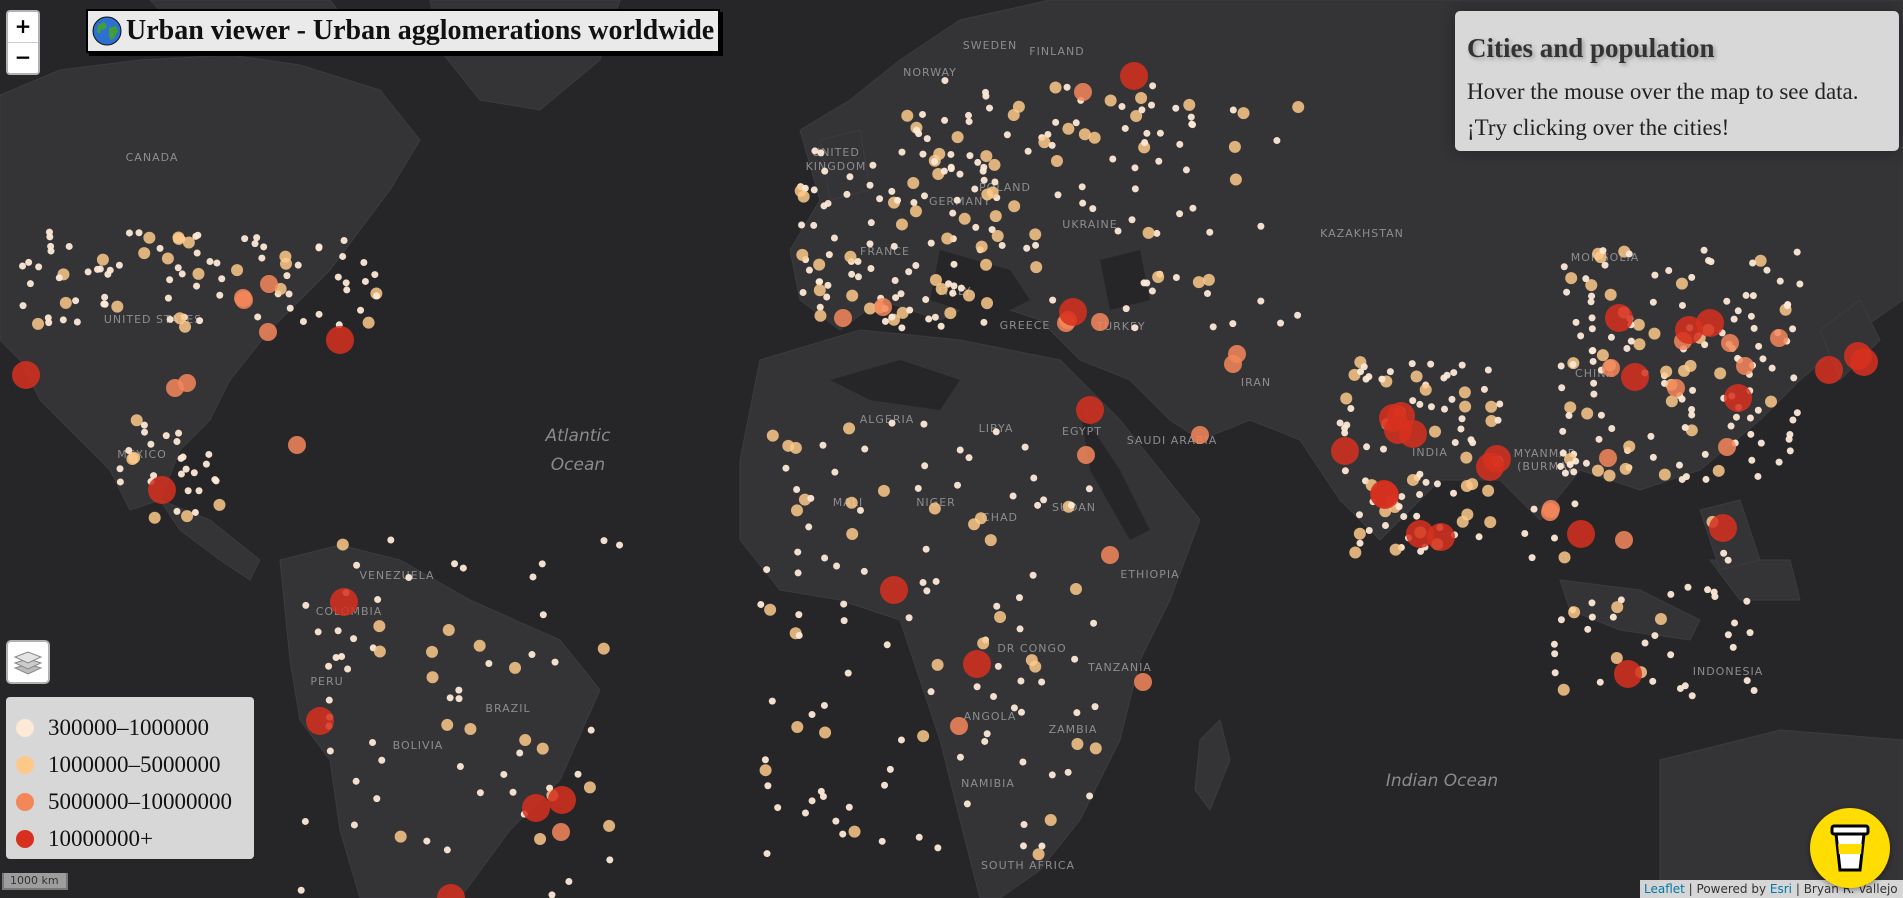 The width and height of the screenshot is (1903, 898). What do you see at coordinates (1664, 889) in the screenshot?
I see `leaflet-link: Leaflet` at bounding box center [1664, 889].